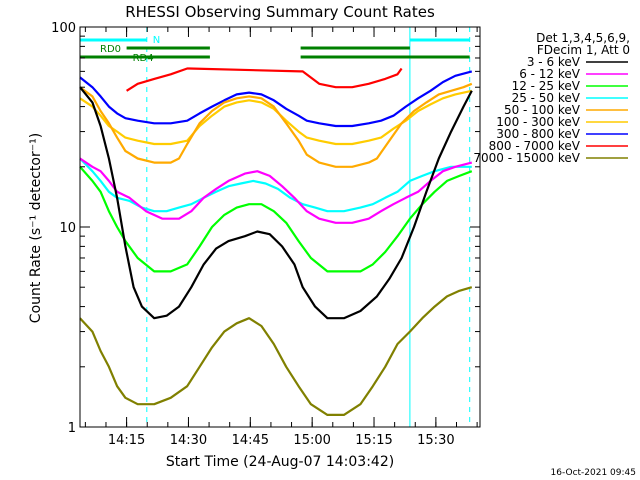  I want to click on legend-header-line-2: FDecim 1, Att 0, so click(583, 50).